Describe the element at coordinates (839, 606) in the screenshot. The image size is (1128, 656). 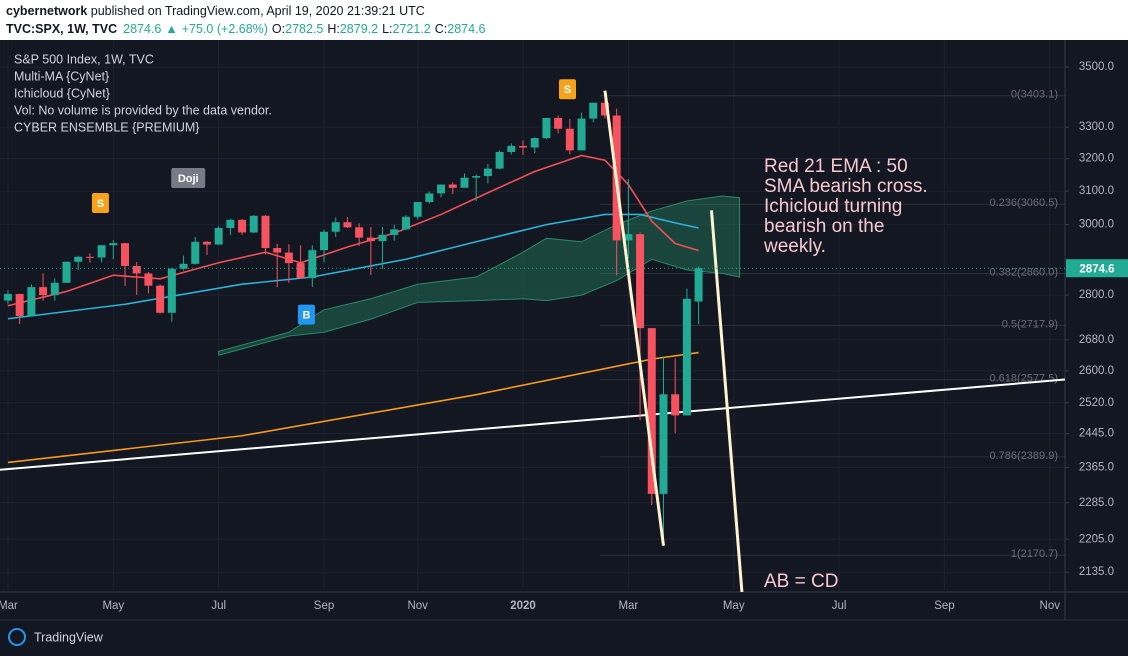
I see `x-tick-label: Jul` at that location.